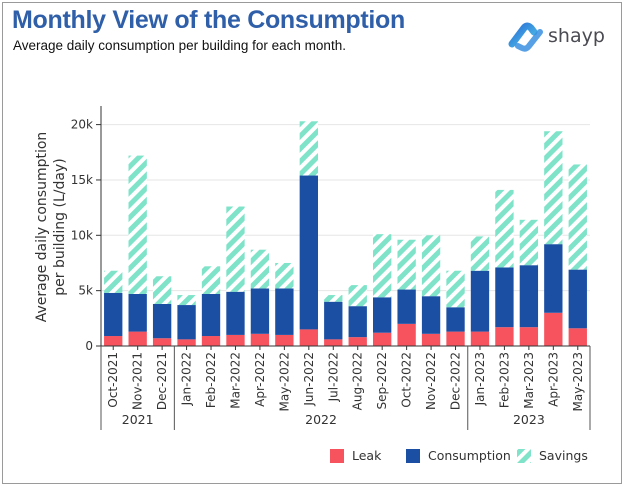 The image size is (628, 488). Describe the element at coordinates (235, 340) in the screenshot. I see `bar-leak-mar-2022` at that location.